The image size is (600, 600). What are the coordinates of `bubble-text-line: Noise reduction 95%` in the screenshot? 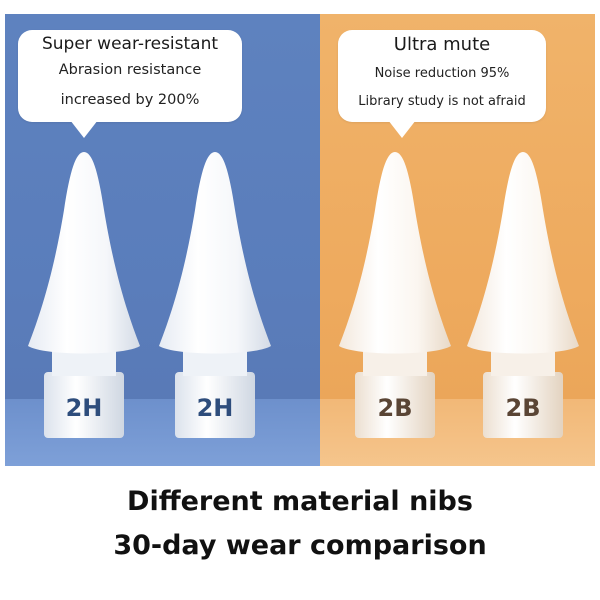 It's located at (442, 73).